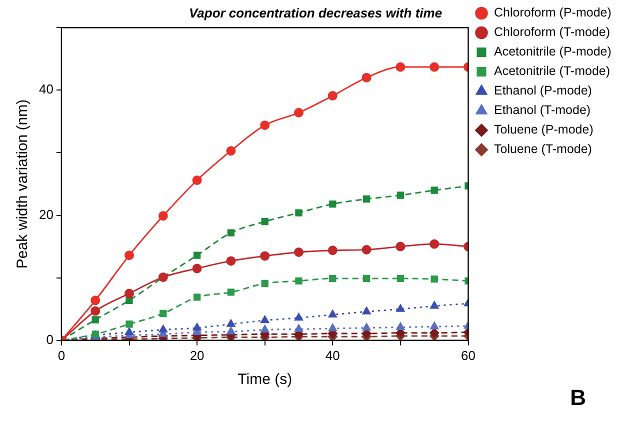  What do you see at coordinates (468, 355) in the screenshot?
I see `x-tick-label: 60` at bounding box center [468, 355].